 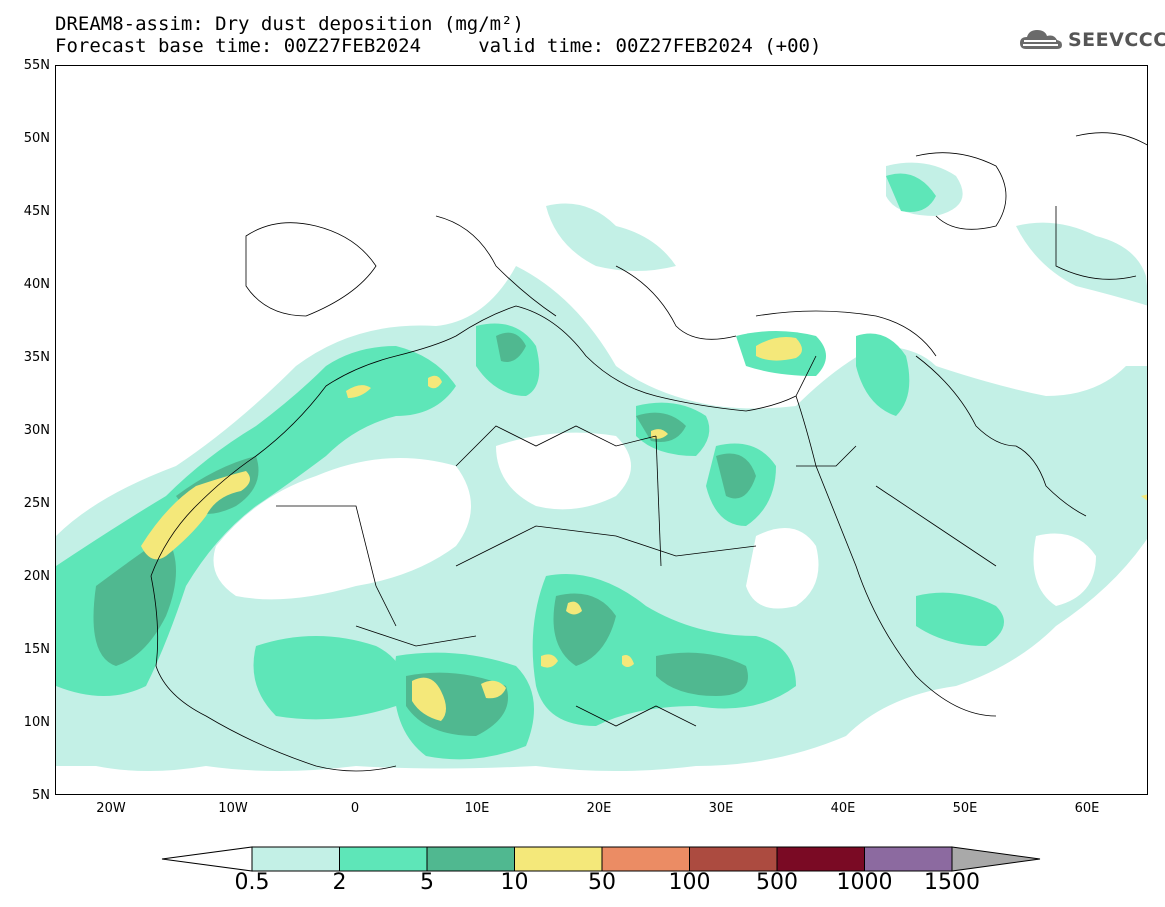 What do you see at coordinates (477, 808) in the screenshot?
I see `lon-label: 10E` at bounding box center [477, 808].